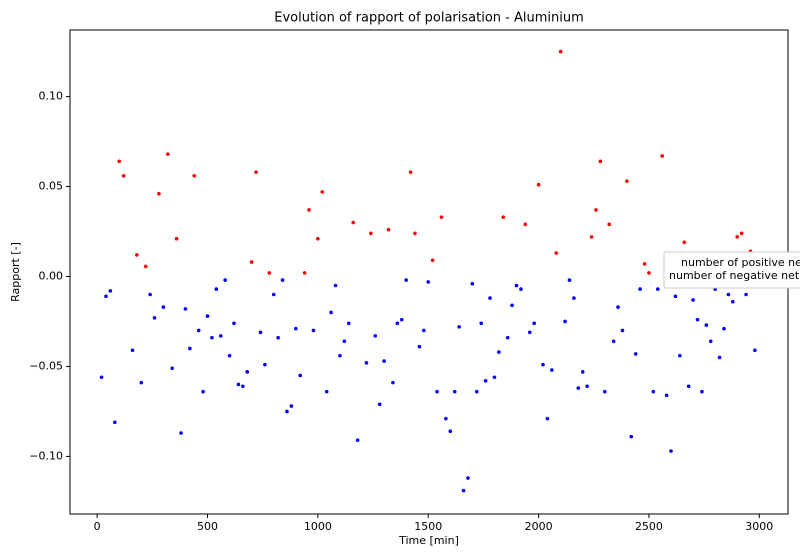 This screenshot has width=800, height=560. What do you see at coordinates (428, 540) in the screenshot?
I see `x-axis-label: Time [min]` at bounding box center [428, 540].